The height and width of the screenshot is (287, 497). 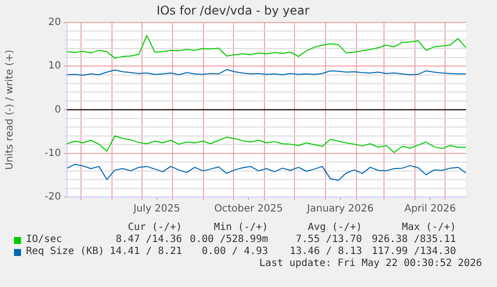 What do you see at coordinates (149, 239) in the screenshot?
I see `text: 8.47 /14.36` at bounding box center [149, 239].